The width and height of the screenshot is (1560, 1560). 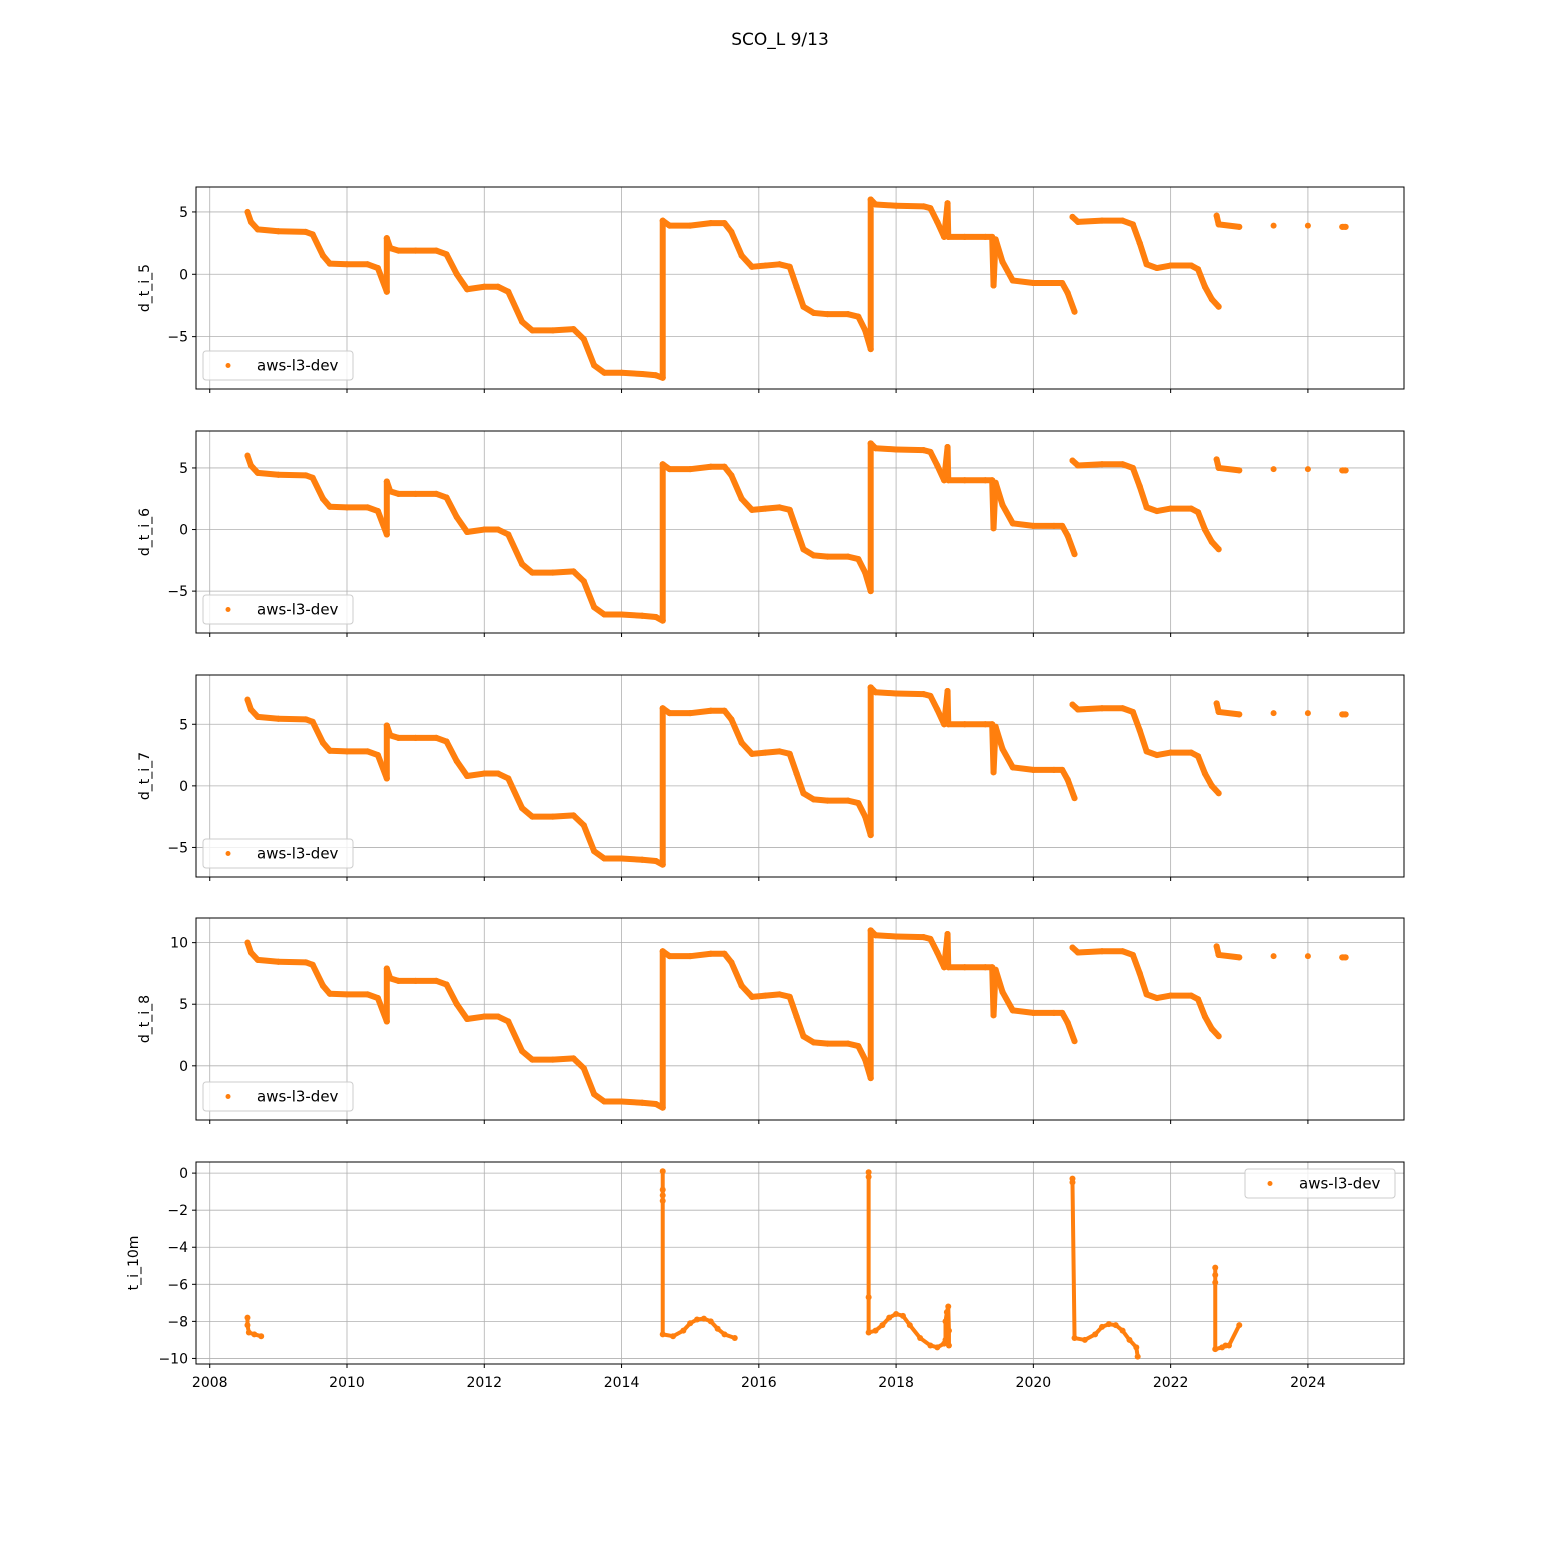 What do you see at coordinates (177, 1285) in the screenshot?
I see `y-tick-label: −6` at bounding box center [177, 1285].